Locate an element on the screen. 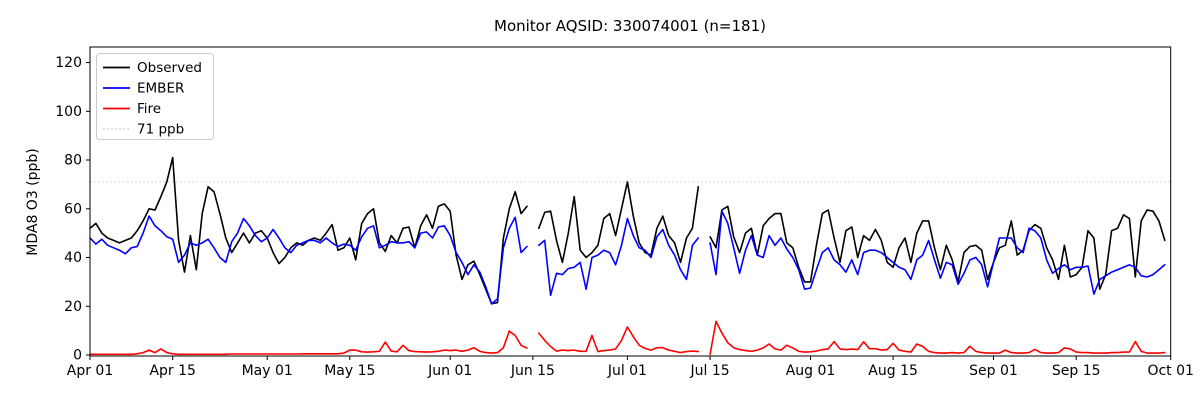 The height and width of the screenshot is (400, 1200). y-tick-label: 20 is located at coordinates (73, 307).